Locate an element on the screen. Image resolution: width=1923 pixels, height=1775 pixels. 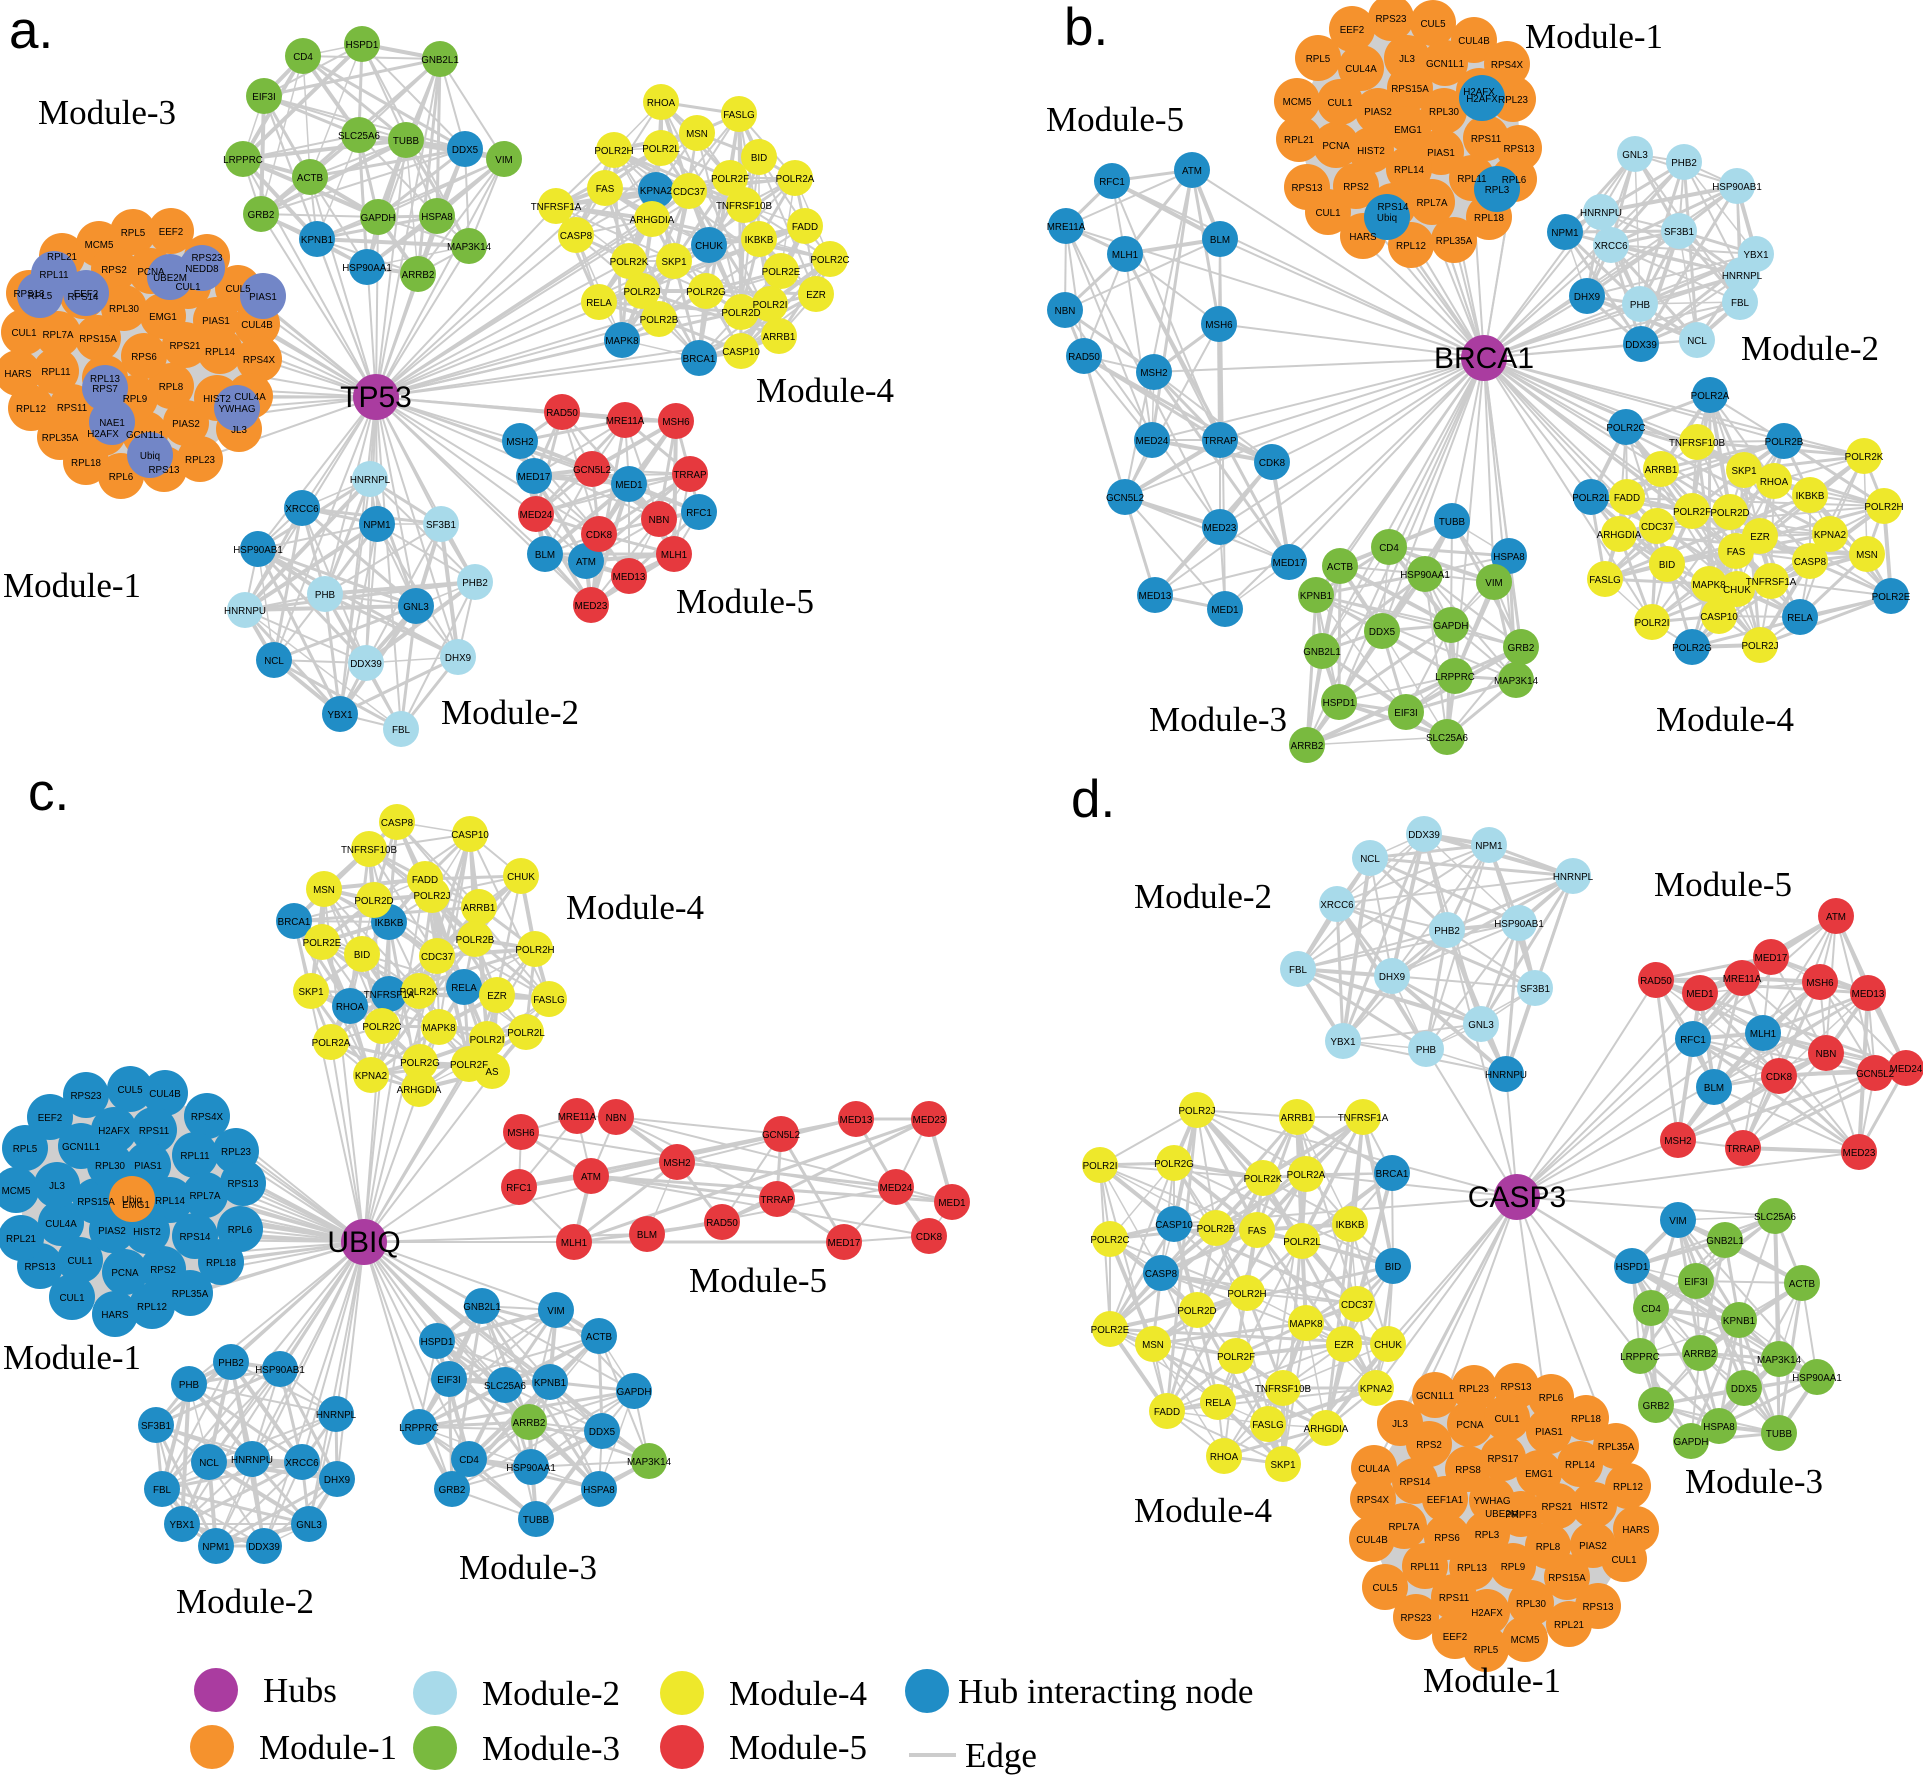
svg-text: XRCC6 is located at coordinates (302, 1463).